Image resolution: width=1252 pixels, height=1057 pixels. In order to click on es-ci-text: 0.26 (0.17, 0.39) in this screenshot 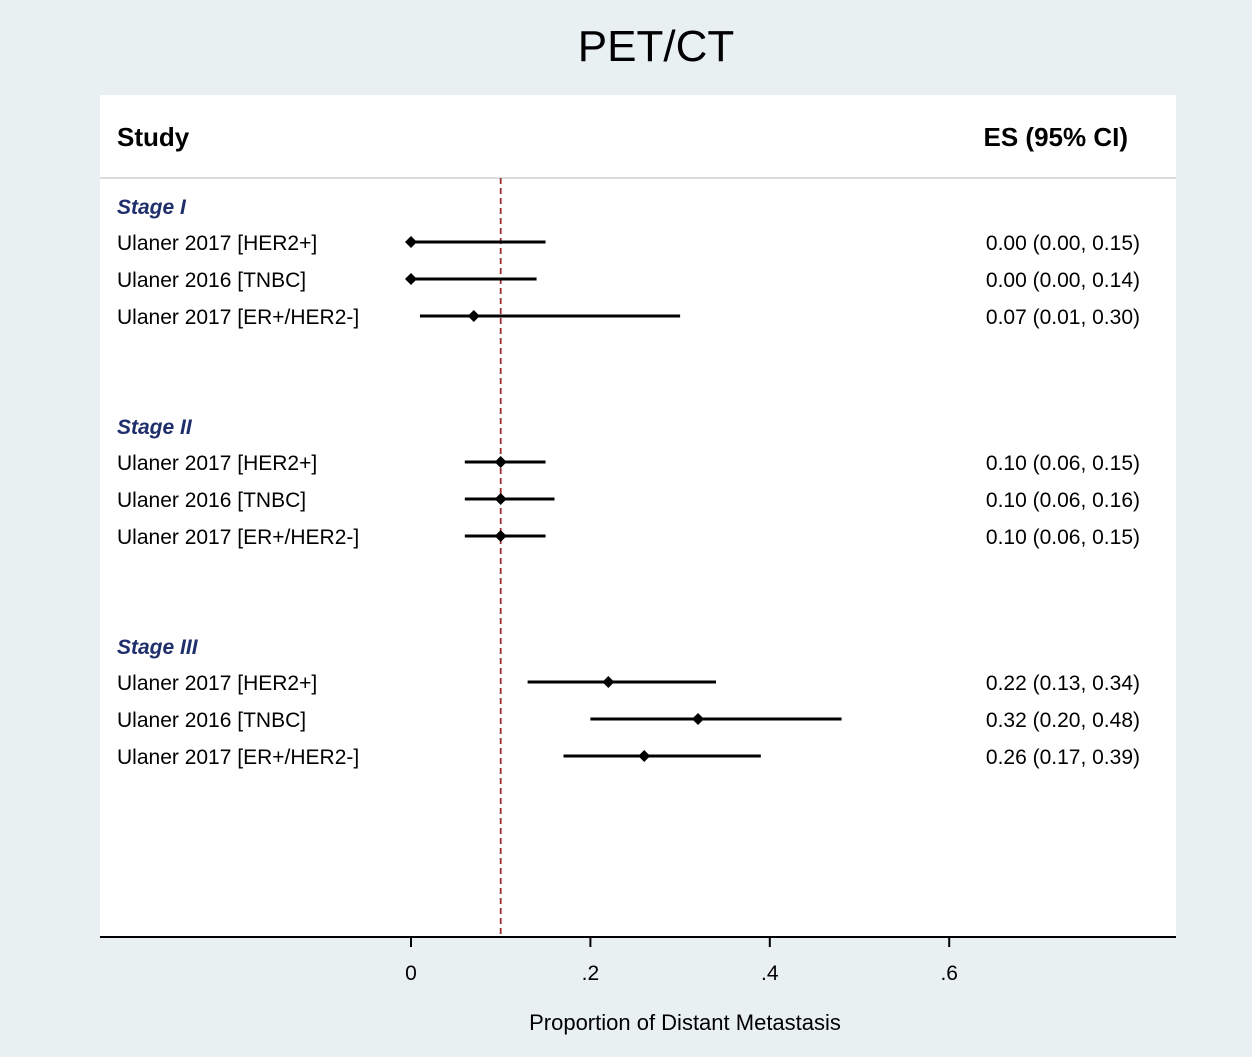, I will do `click(1063, 757)`.